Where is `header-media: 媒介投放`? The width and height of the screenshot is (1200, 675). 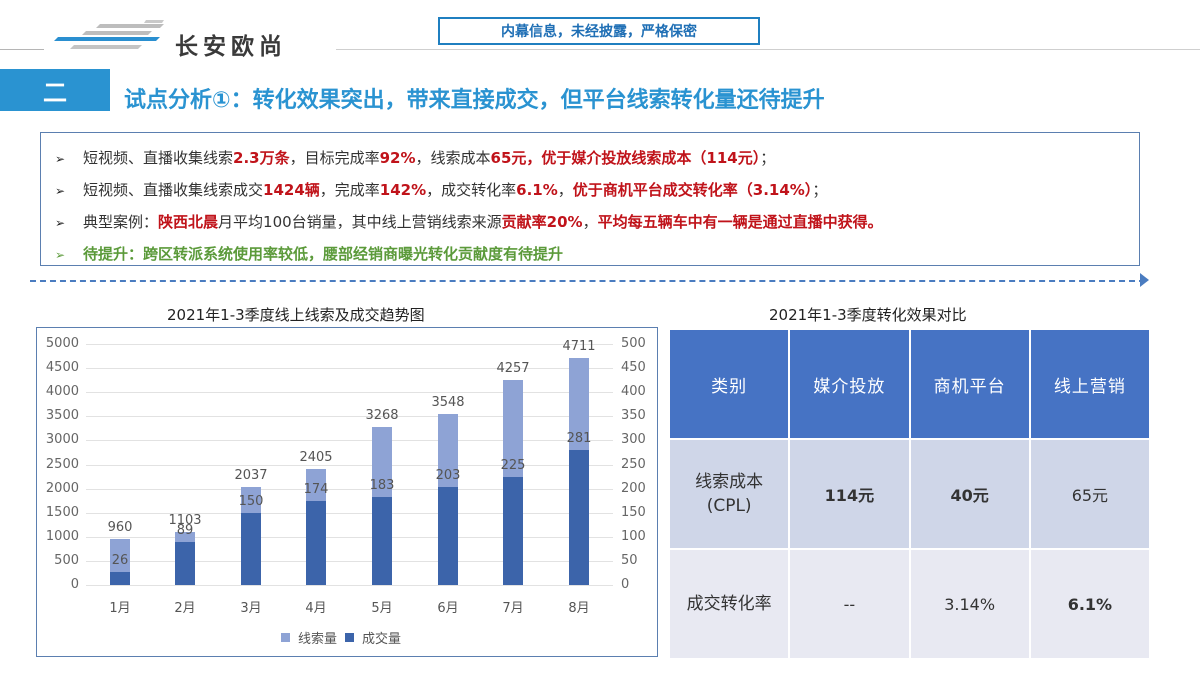 header-media: 媒介投放 is located at coordinates (849, 384).